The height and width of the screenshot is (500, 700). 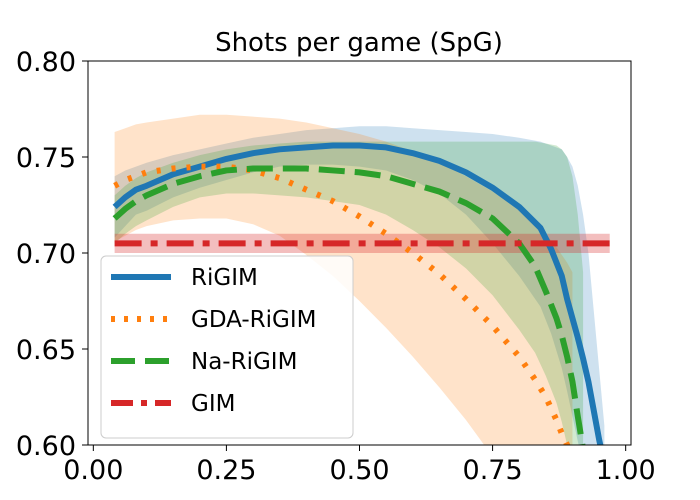 I want to click on y-tick-label: 0.65, so click(x=46, y=350).